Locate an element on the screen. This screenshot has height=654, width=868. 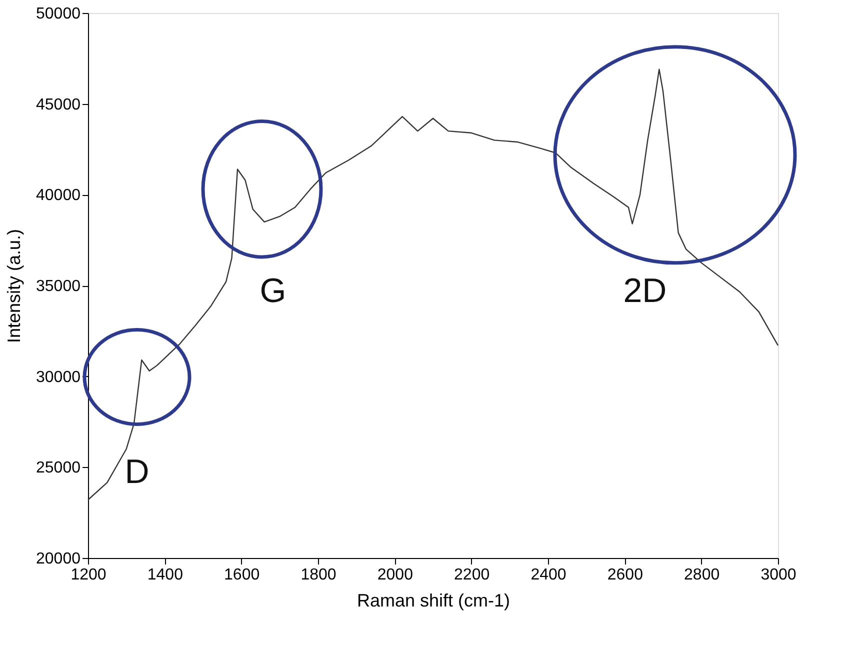
x-tick-label: 2000 is located at coordinates (395, 575).